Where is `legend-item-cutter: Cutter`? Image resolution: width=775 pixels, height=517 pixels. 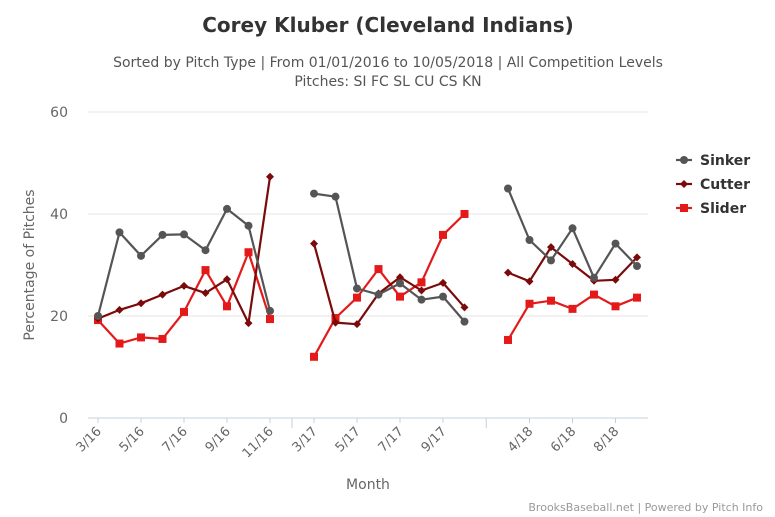 legend-item-cutter: Cutter is located at coordinates (713, 185).